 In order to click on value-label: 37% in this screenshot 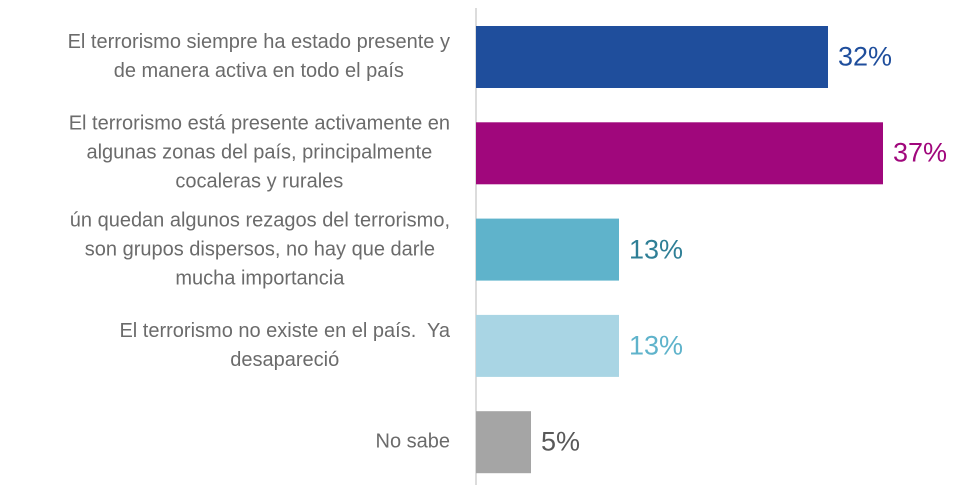, I will do `click(920, 152)`.